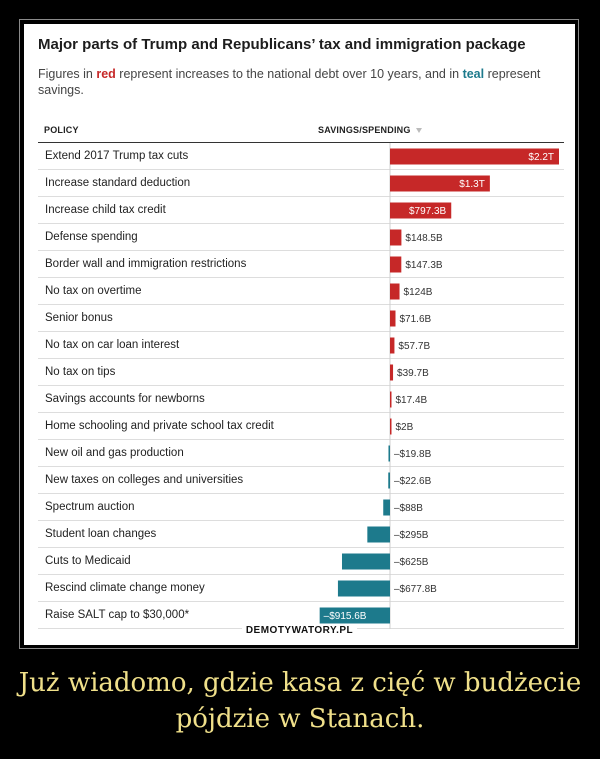  I want to click on data-label: $17.4B, so click(412, 400).